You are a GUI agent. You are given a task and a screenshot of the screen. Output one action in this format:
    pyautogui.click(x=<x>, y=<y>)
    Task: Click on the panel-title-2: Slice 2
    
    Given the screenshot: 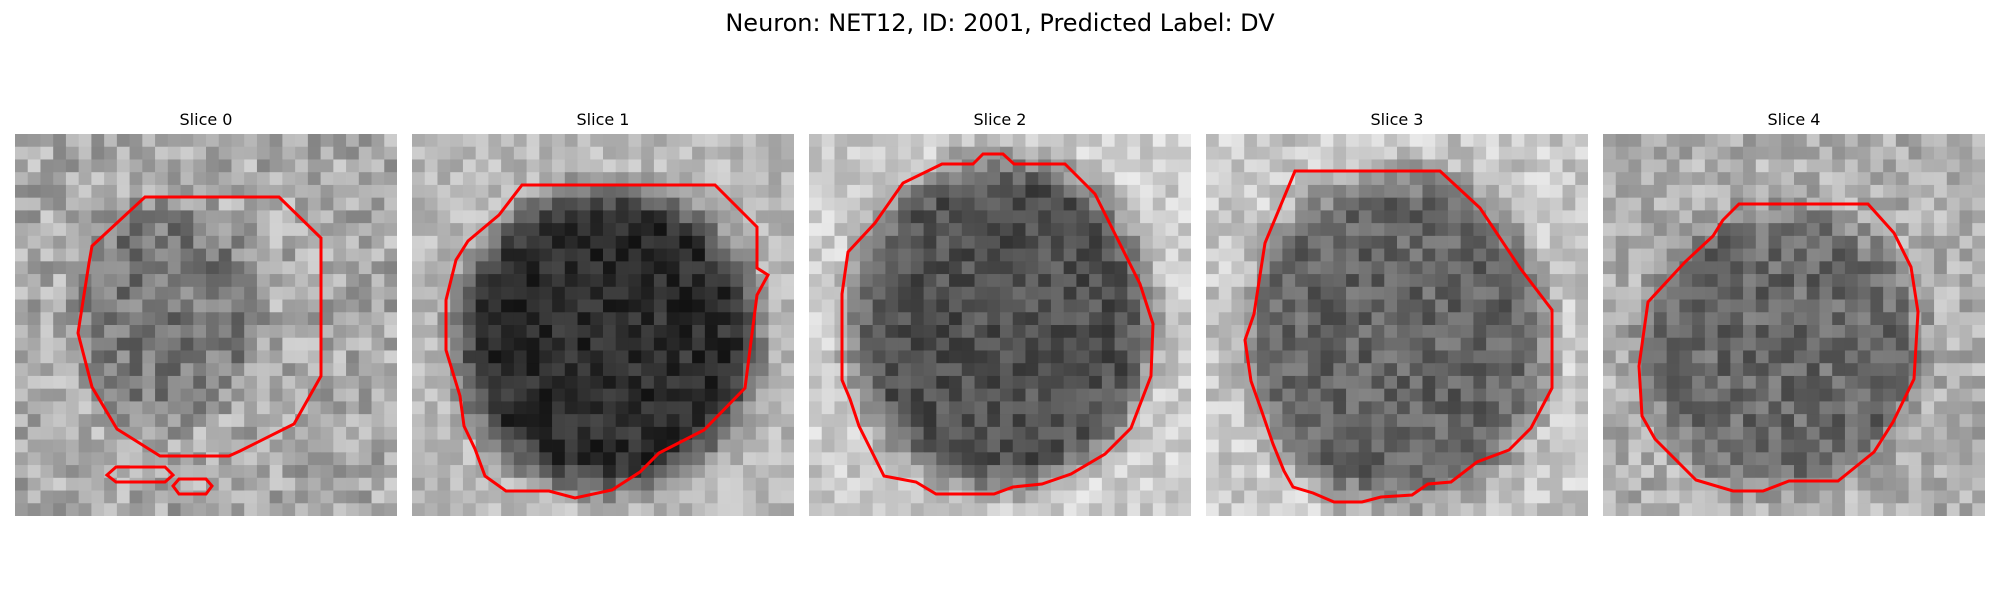 What is the action you would take?
    pyautogui.click(x=1000, y=119)
    